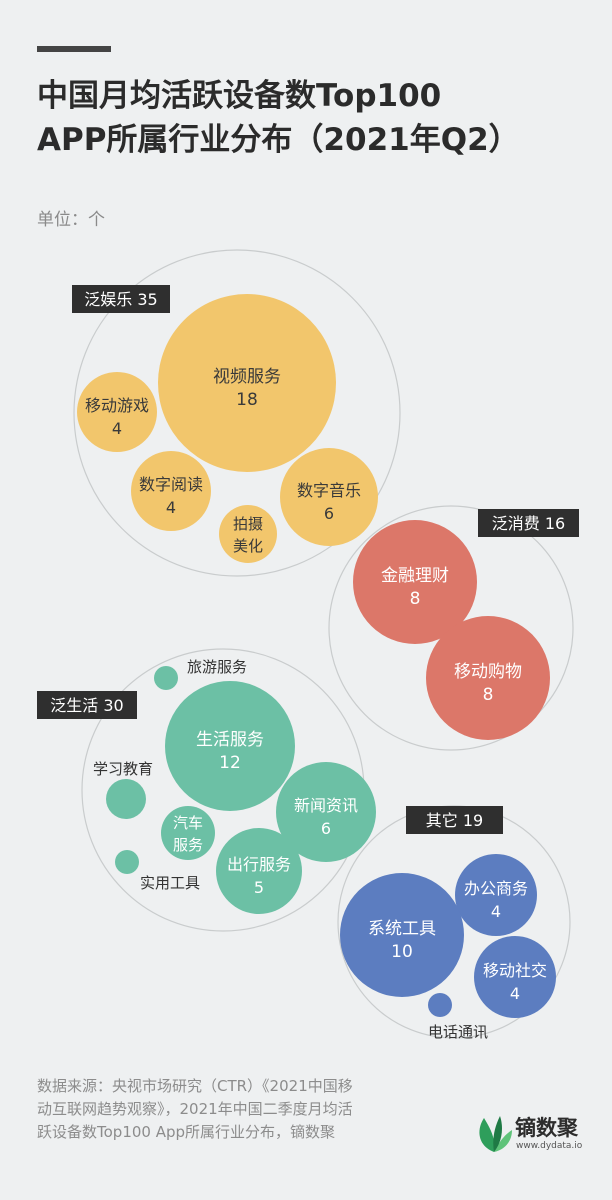  I want to click on group-0-item-0-label: 视频服务, so click(247, 377).